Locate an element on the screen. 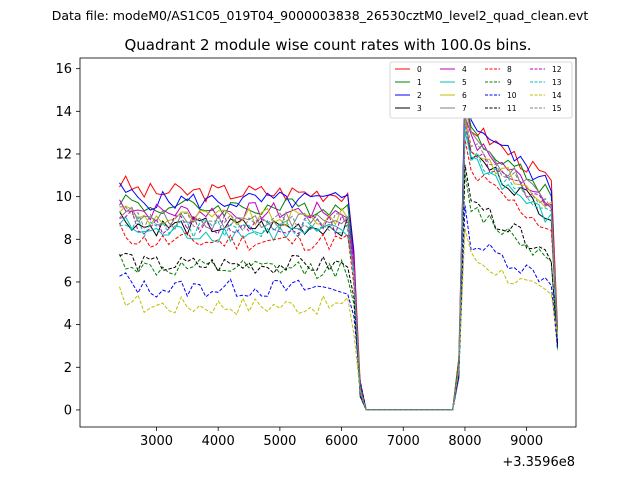 This screenshot has height=480, width=640. y-tick-label: 10 is located at coordinates (63, 197).